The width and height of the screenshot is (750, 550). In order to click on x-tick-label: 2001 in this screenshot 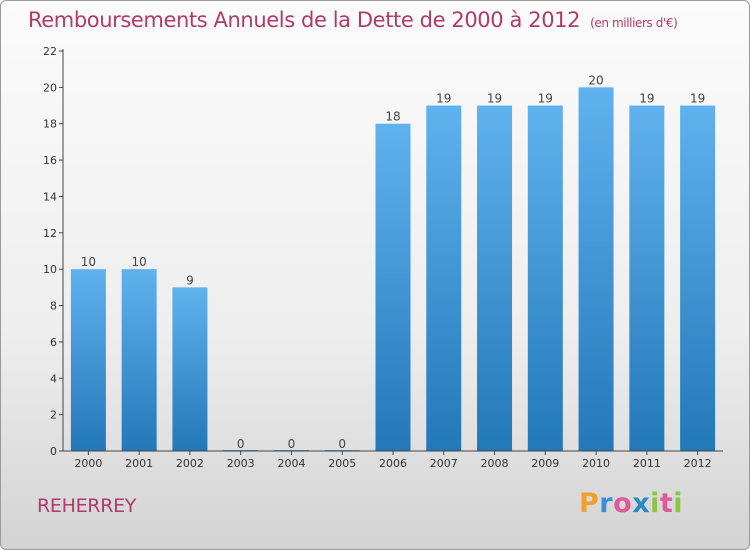, I will do `click(139, 463)`.